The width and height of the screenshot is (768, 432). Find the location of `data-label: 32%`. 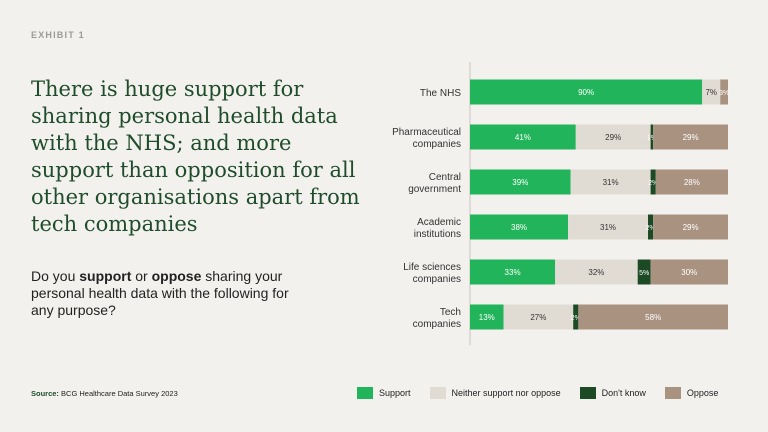

data-label: 32% is located at coordinates (596, 272).